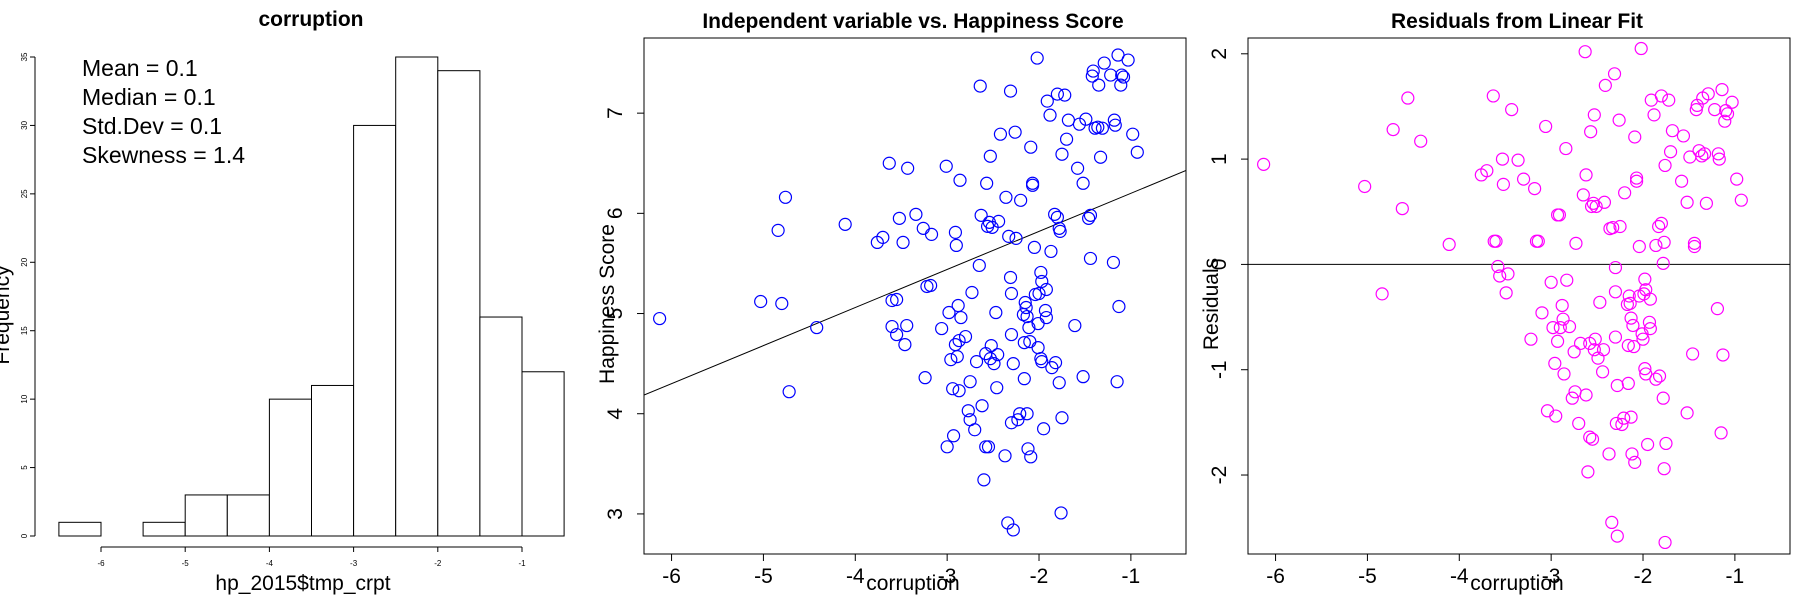 This screenshot has height=600, width=1800. What do you see at coordinates (1735, 576) in the screenshot?
I see `residuals-x-tick-label: -1` at bounding box center [1735, 576].